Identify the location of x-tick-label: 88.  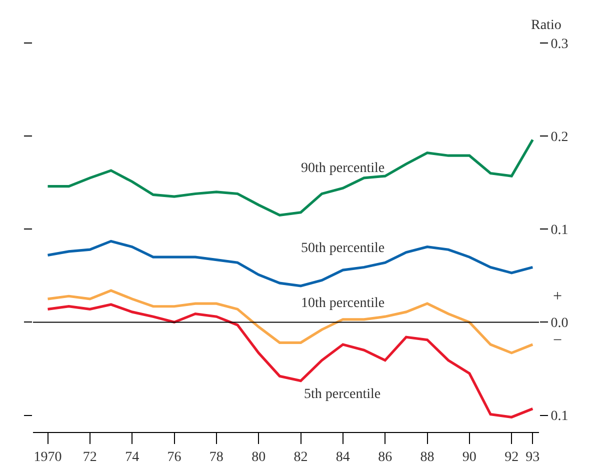
(427, 457).